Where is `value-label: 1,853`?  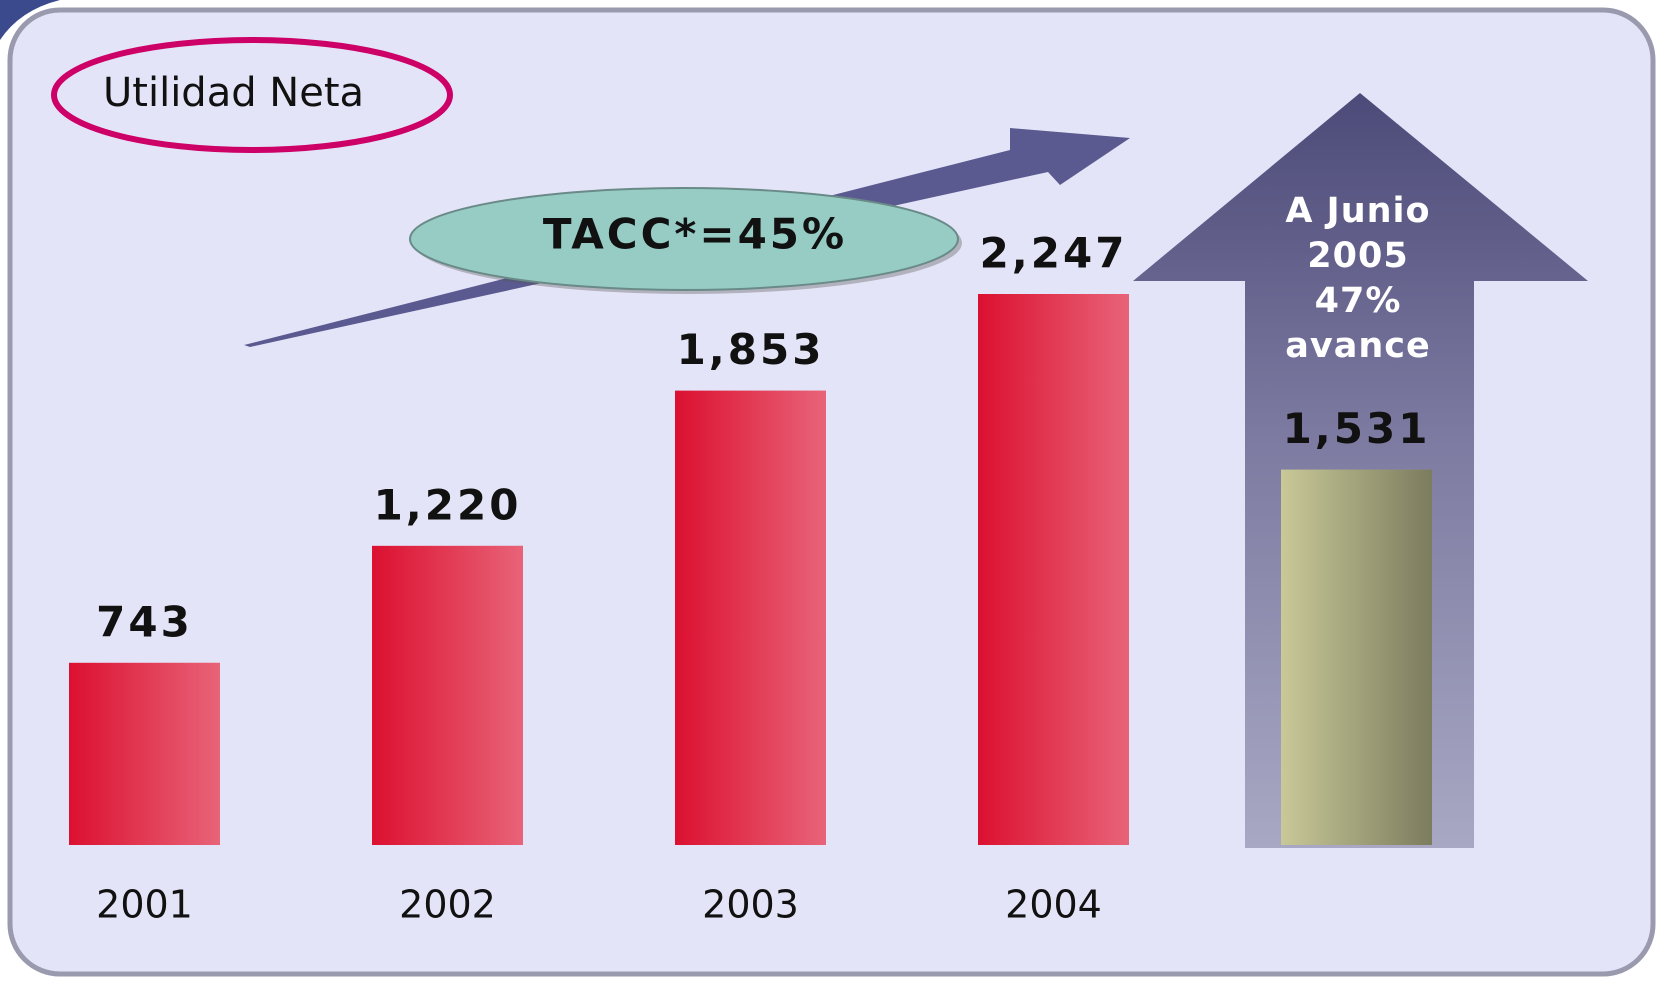
value-label: 1,853 is located at coordinates (751, 349).